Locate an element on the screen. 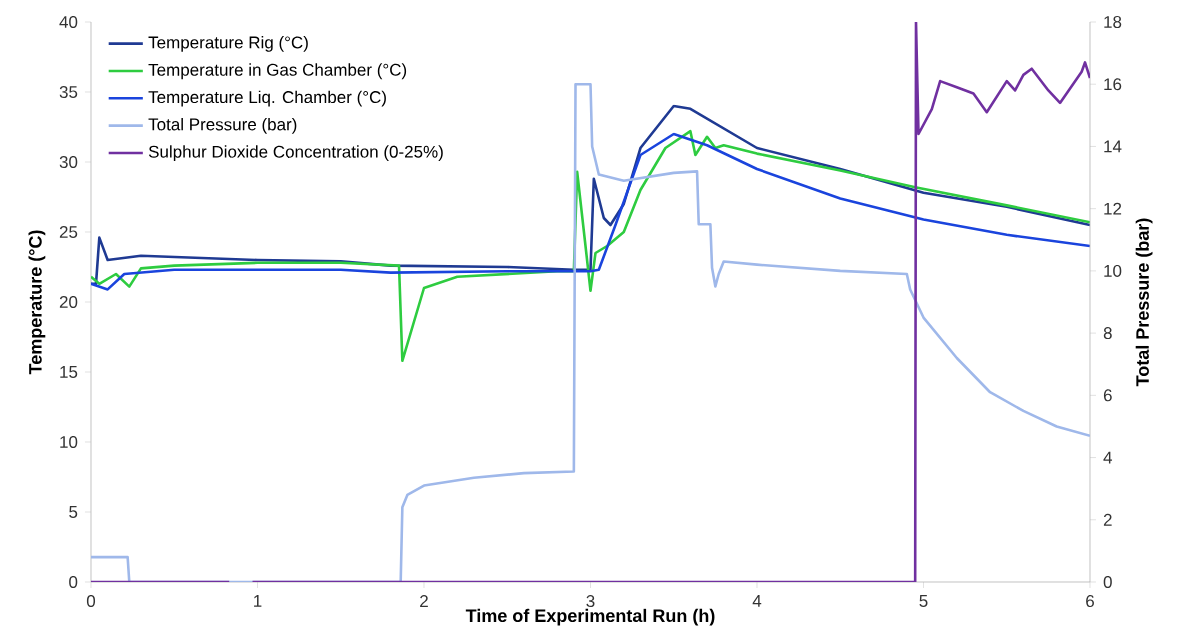  legend-label: Temperature Rig (°C) is located at coordinates (228, 43).